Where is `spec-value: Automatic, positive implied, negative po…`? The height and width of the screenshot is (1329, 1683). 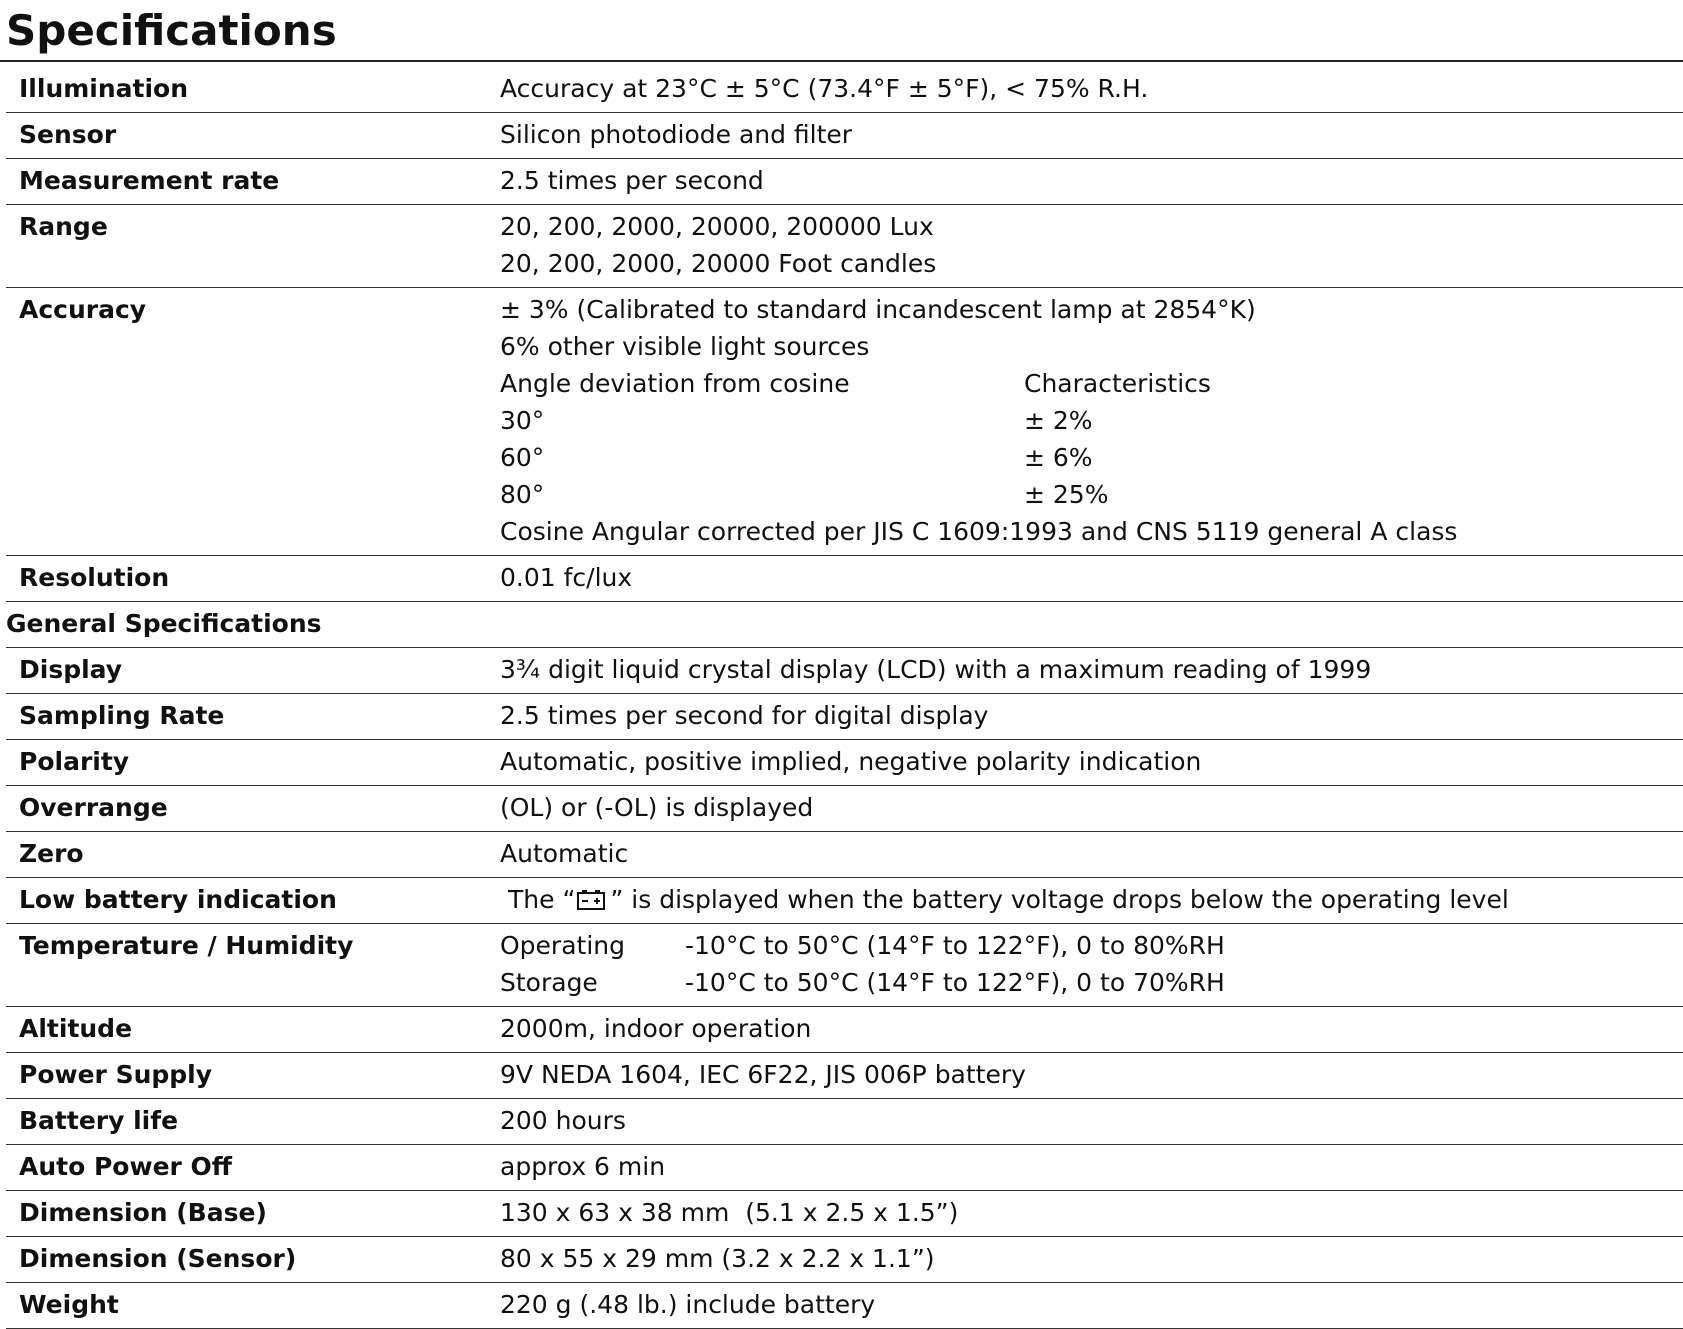
spec-value: Automatic, positive implied, negative po… is located at coordinates (851, 761).